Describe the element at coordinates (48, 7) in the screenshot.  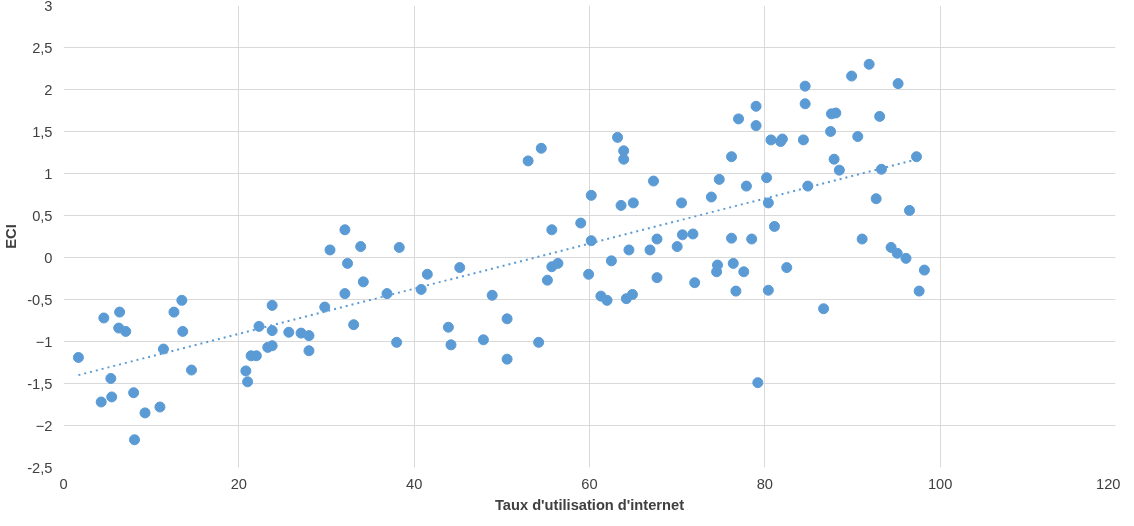
I see `y-tick-label: 3` at that location.